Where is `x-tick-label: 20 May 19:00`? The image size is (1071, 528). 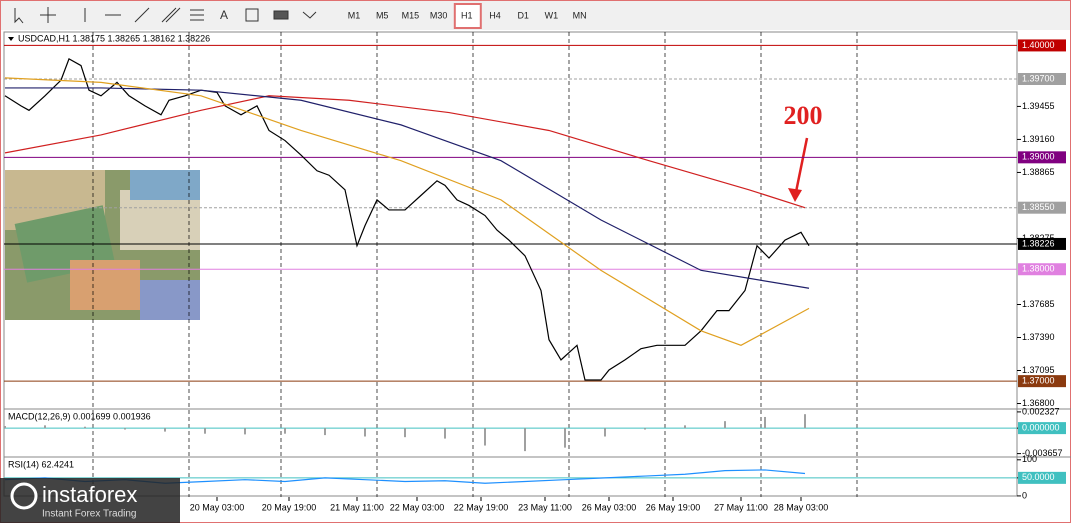 x-tick-label: 20 May 19:00 is located at coordinates (289, 507).